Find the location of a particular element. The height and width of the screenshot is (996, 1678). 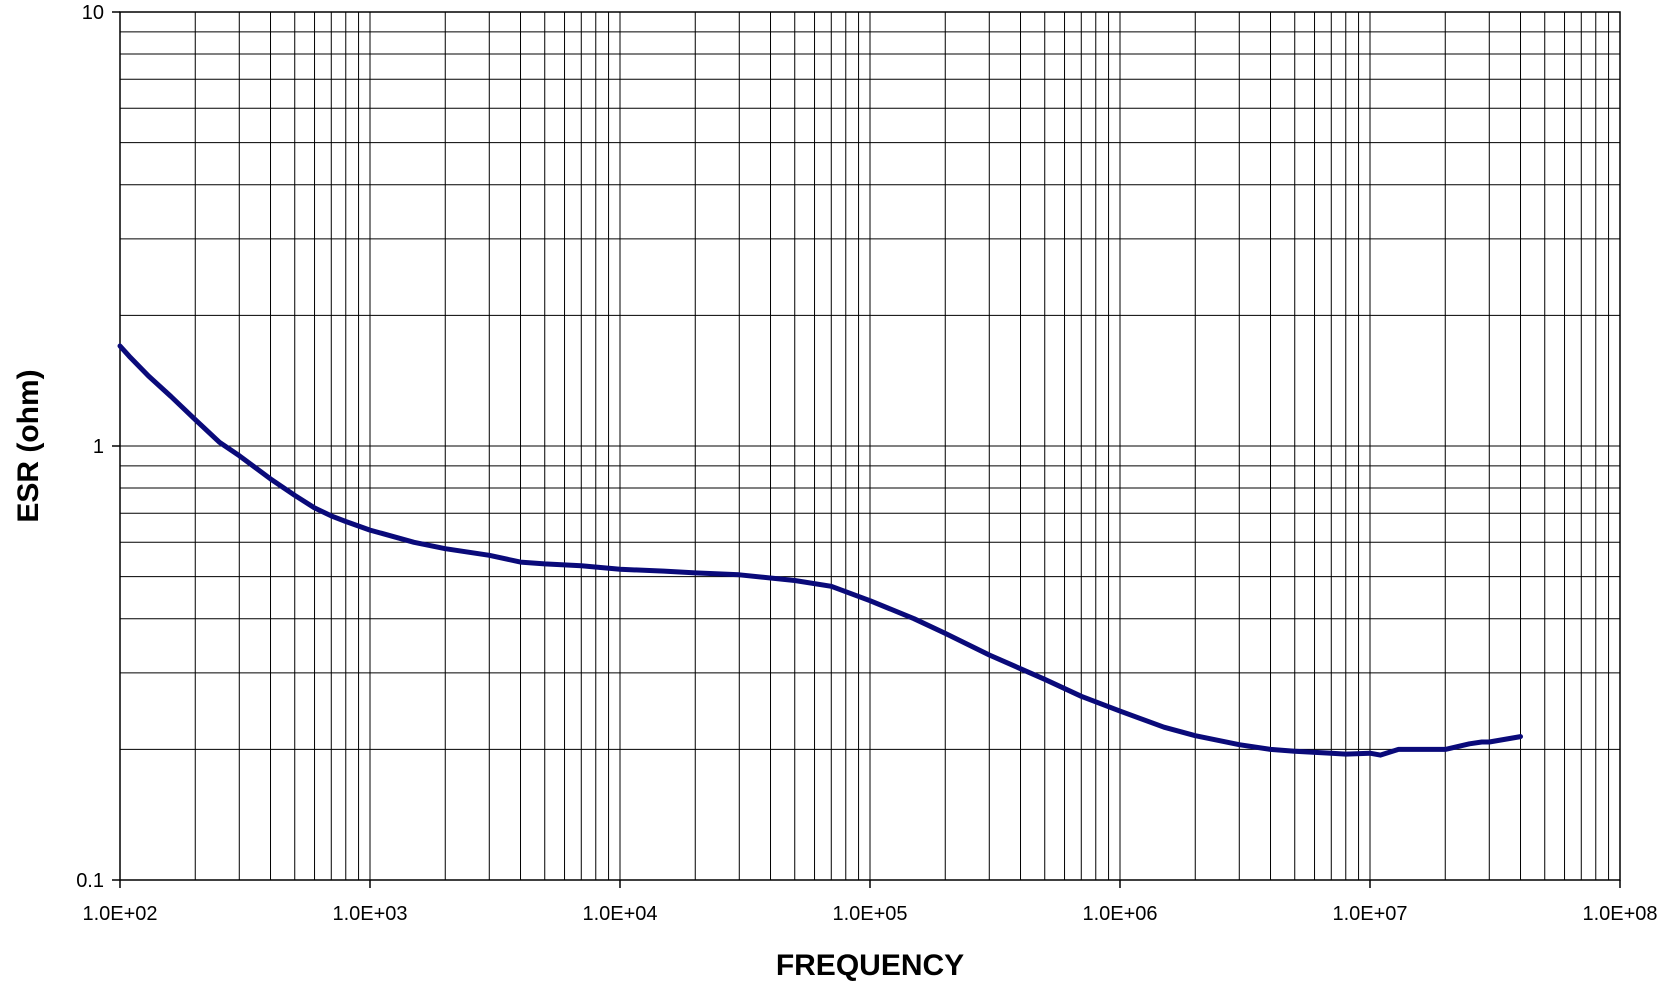

x-tick-label: 1.0E+05 is located at coordinates (869, 914).